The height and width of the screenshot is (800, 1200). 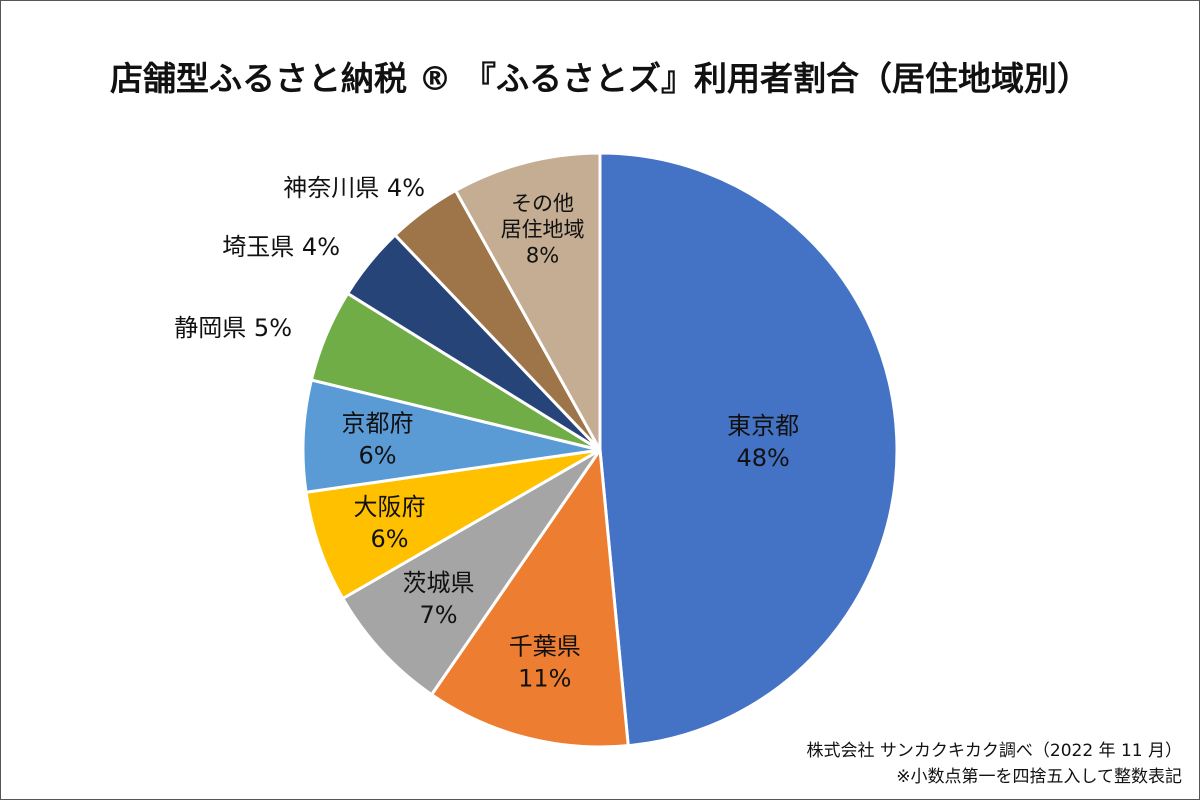 What do you see at coordinates (354, 188) in the screenshot?
I see `slice-label-8: 神奈川県 4%` at bounding box center [354, 188].